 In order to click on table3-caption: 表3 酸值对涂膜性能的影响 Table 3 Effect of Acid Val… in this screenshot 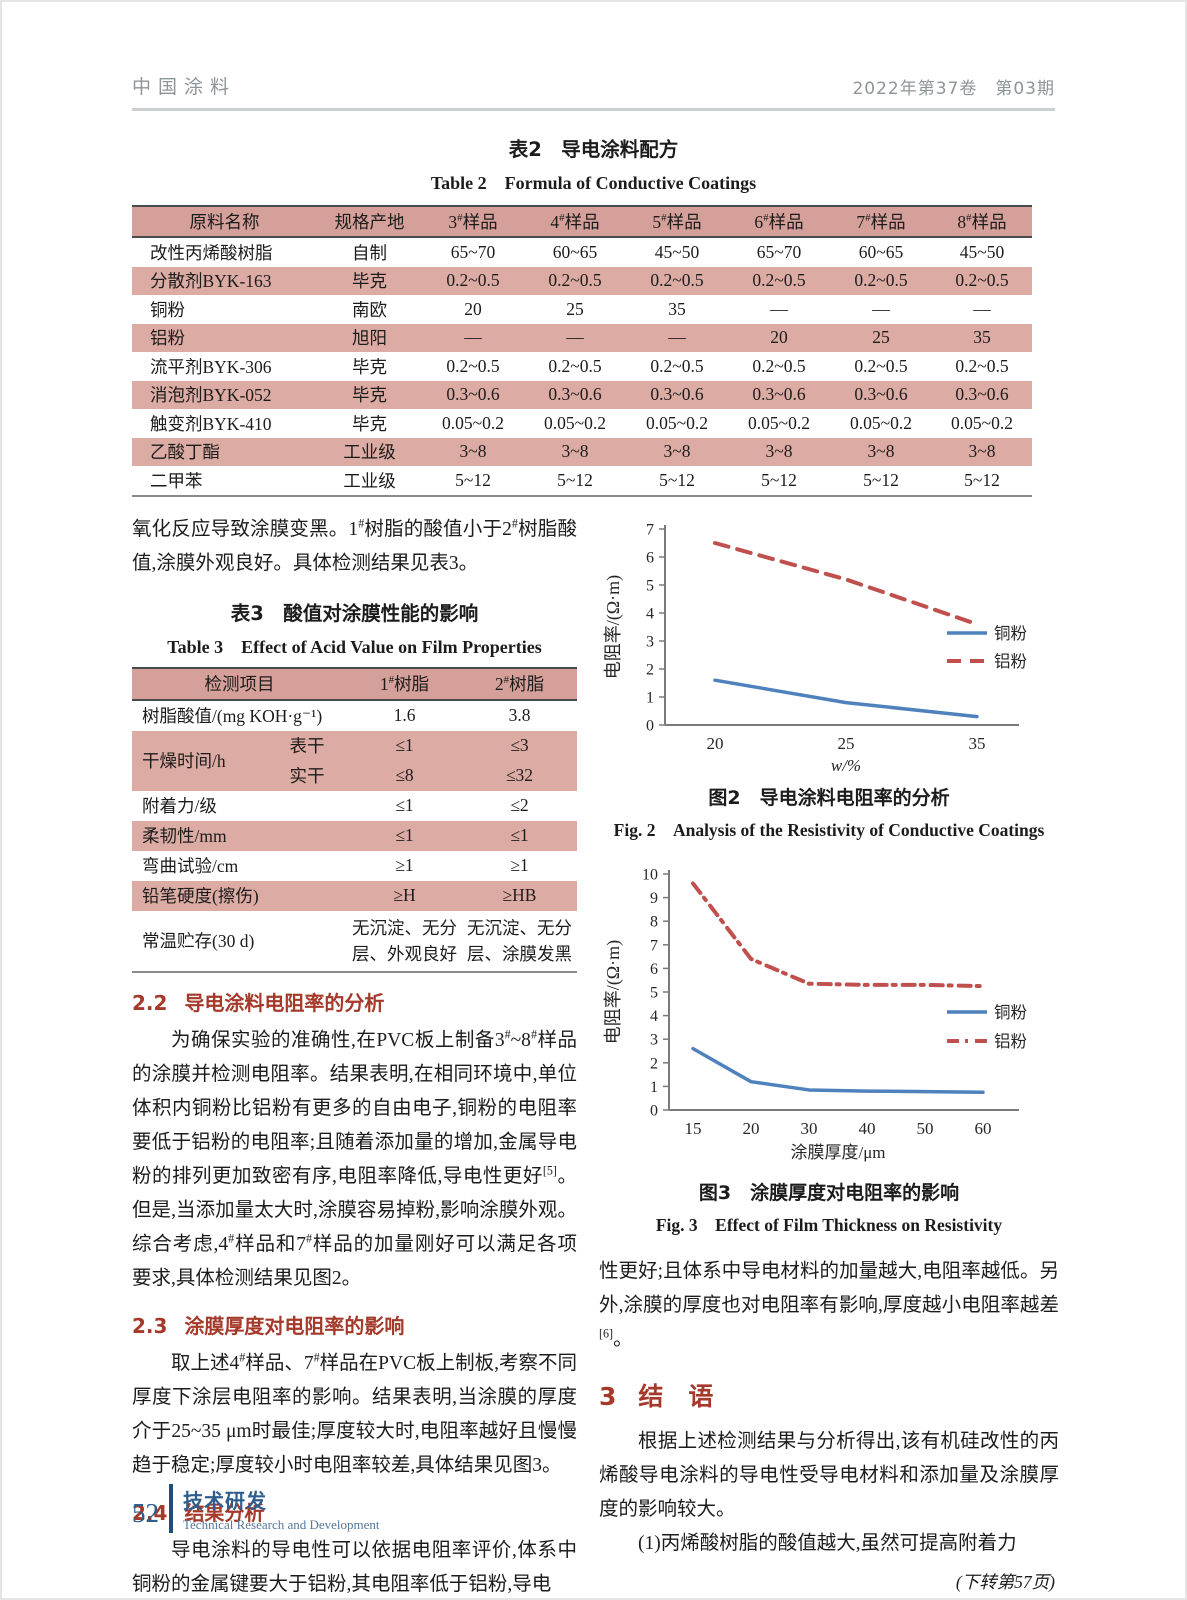, I will do `click(354, 628)`.